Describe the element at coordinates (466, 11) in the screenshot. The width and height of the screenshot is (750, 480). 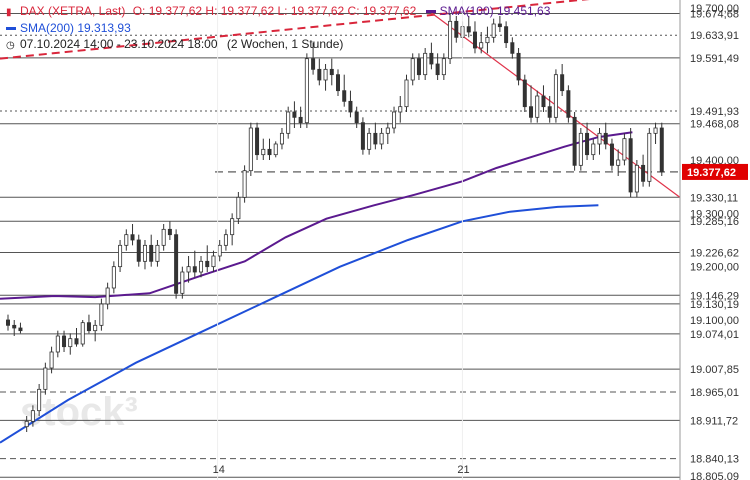
I see `sma100-label: SMA(100)` at that location.